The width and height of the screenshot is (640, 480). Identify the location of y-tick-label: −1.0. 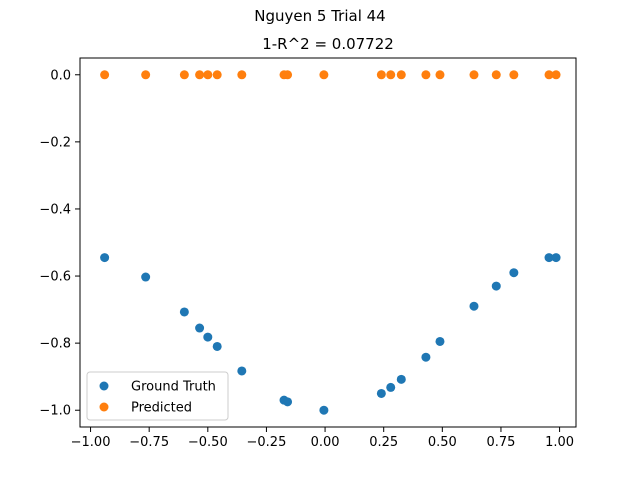
(55, 411).